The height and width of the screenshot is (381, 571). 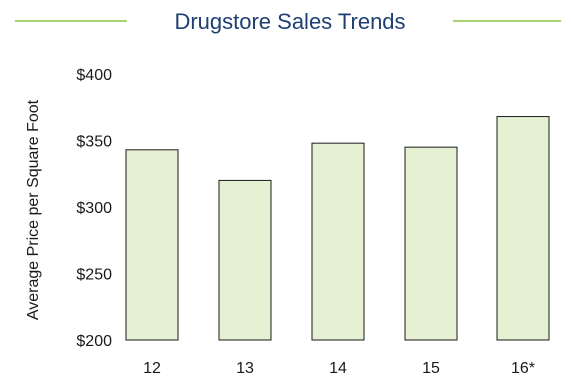 I want to click on x-tick-label: 15, so click(x=431, y=368).